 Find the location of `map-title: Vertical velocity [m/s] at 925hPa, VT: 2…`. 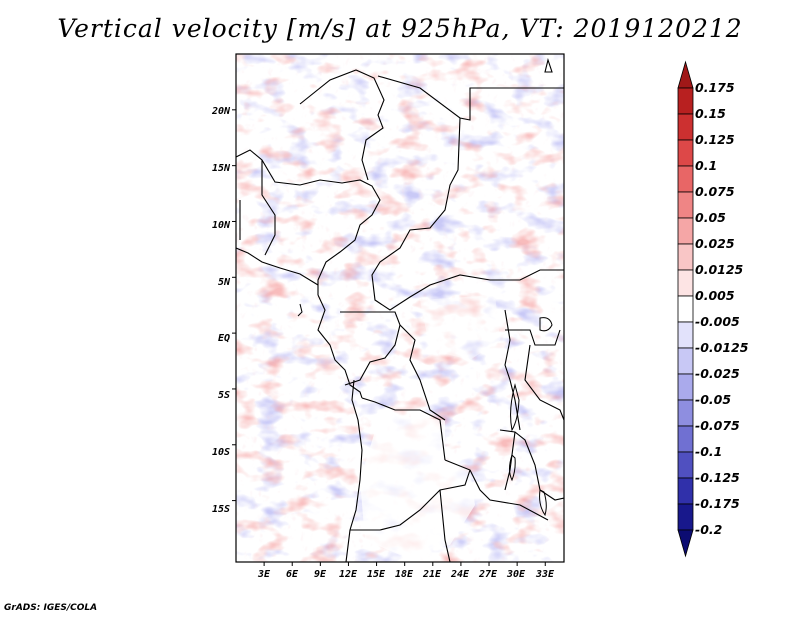

map-title: Vertical velocity [m/s] at 925hPa, VT: 2… is located at coordinates (400, 28).